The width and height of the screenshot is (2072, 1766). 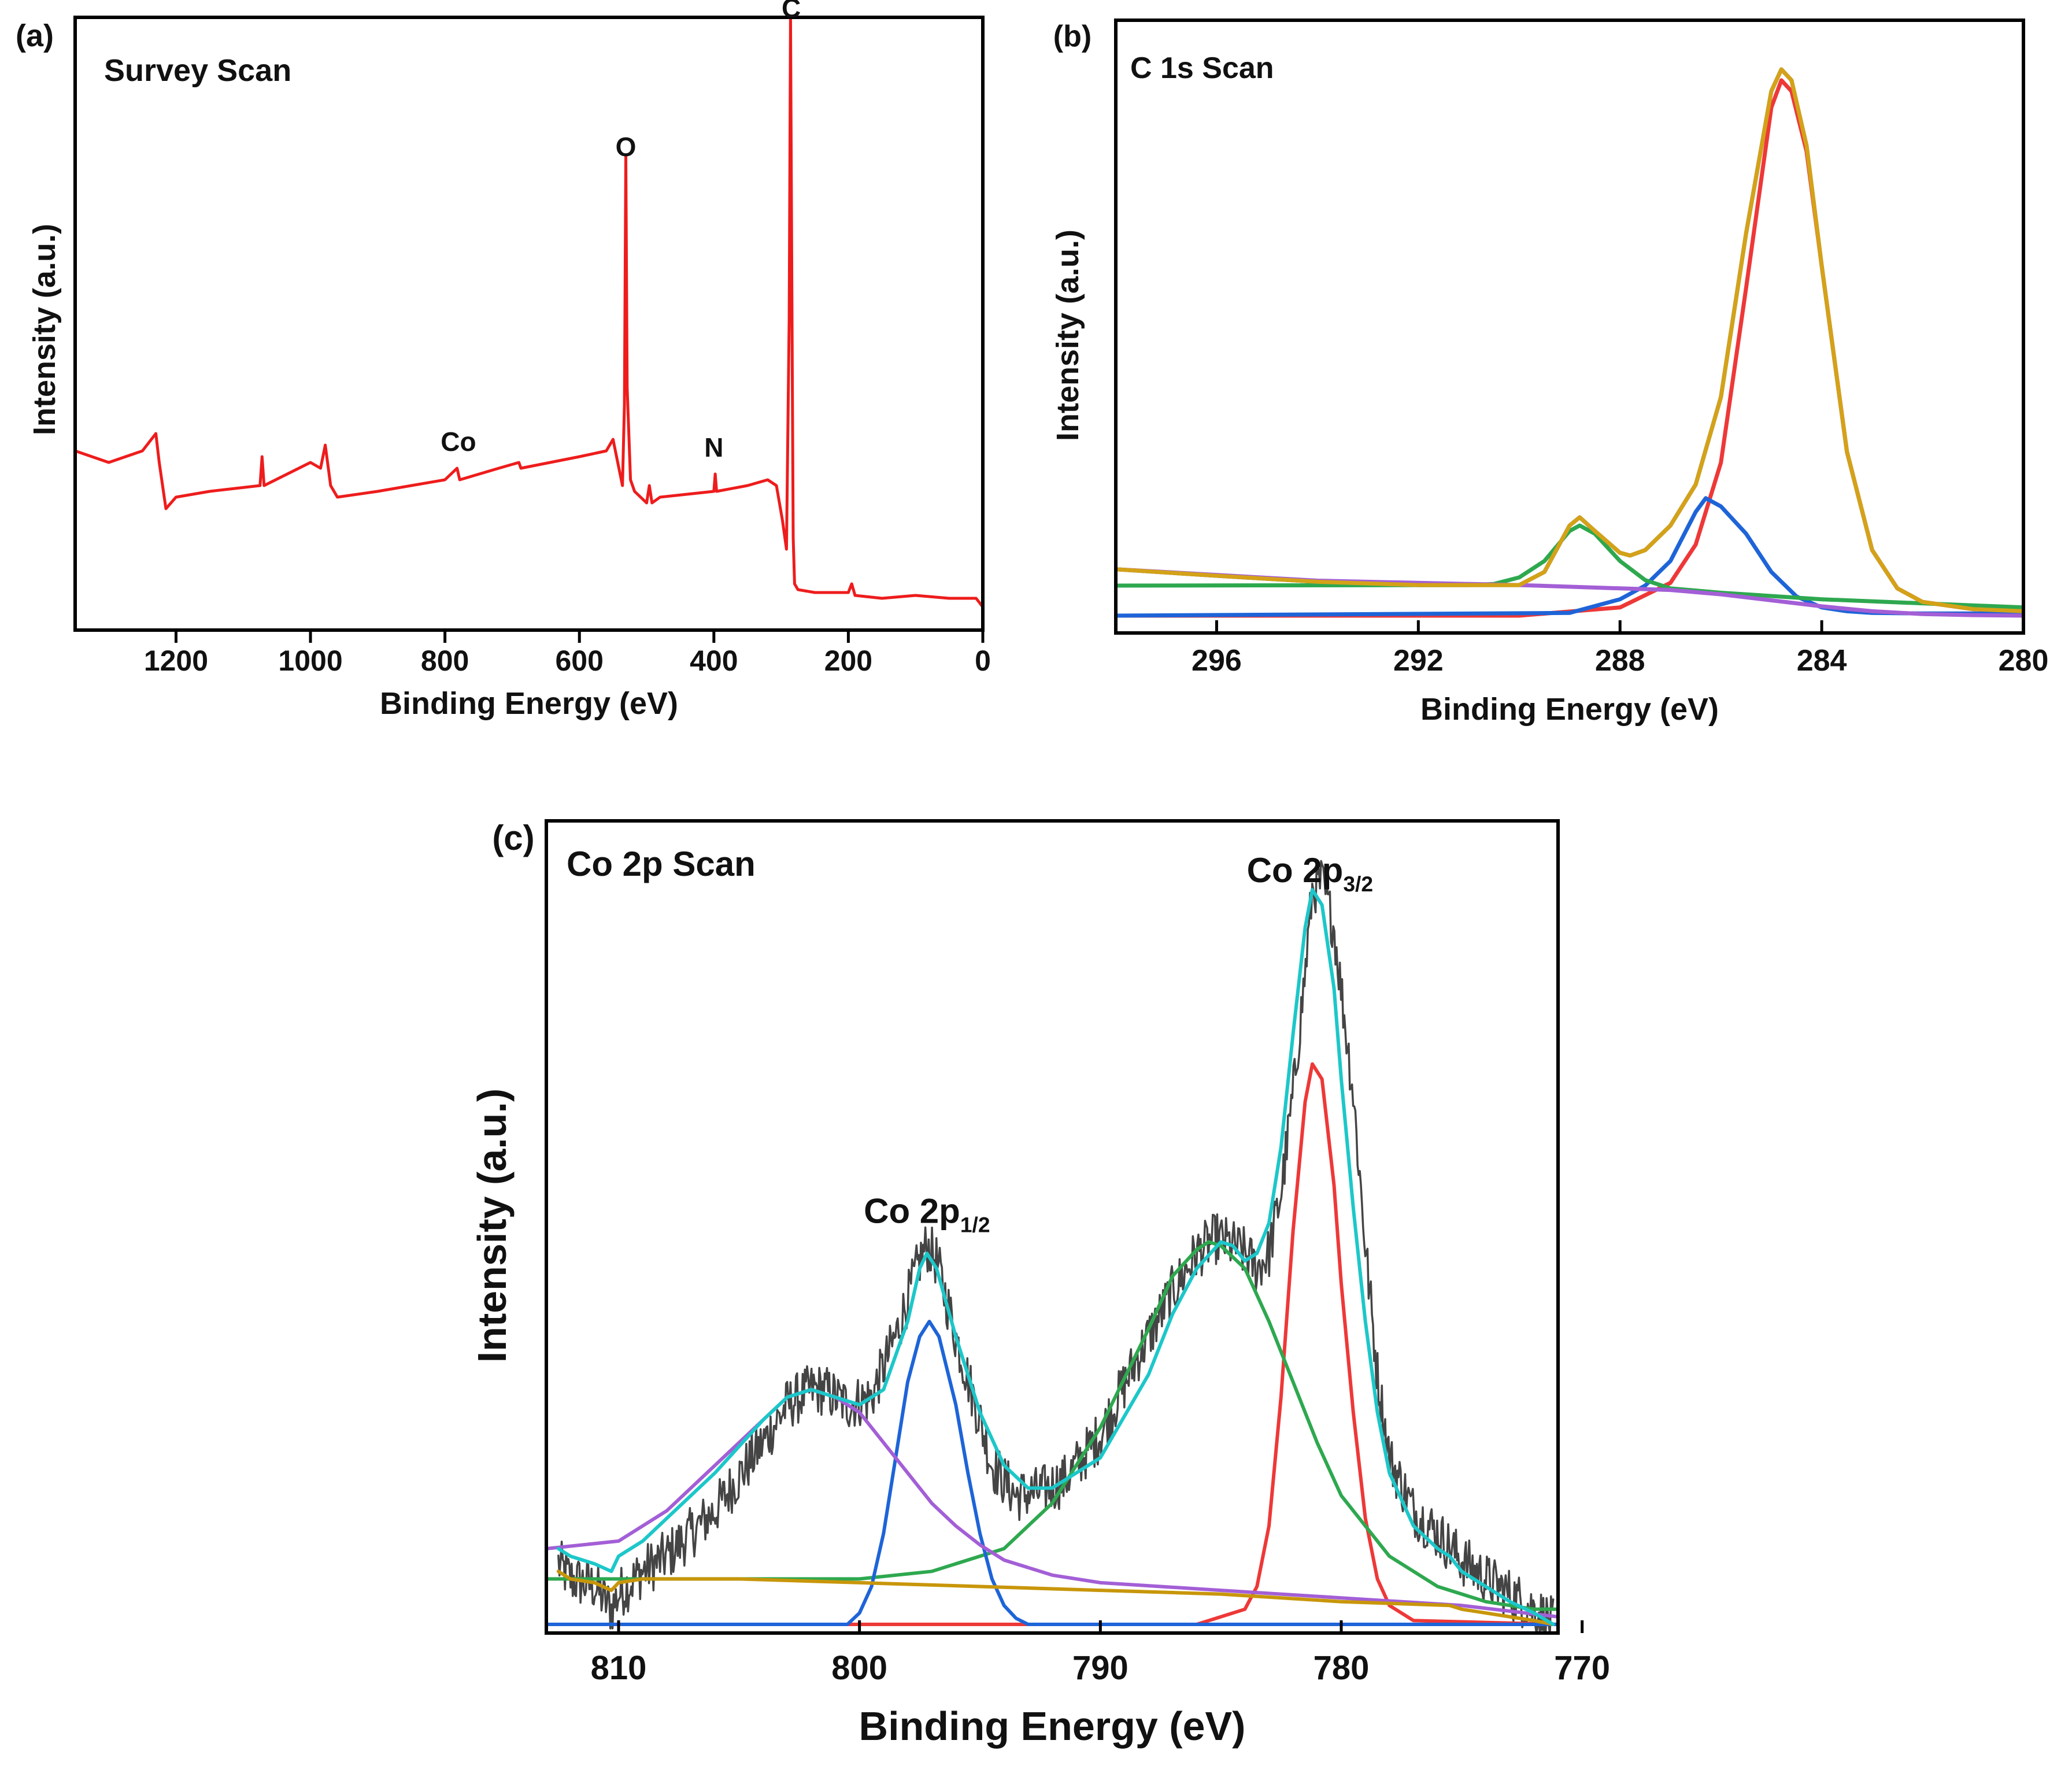 What do you see at coordinates (1358, 884) in the screenshot?
I see `peak-annotation-subscript: 3/2` at bounding box center [1358, 884].